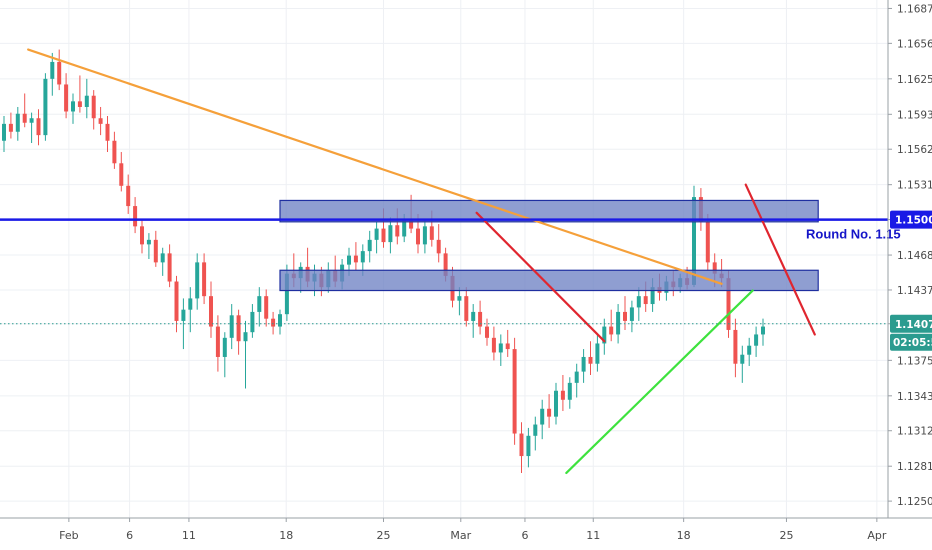 Image resolution: width=932 pixels, height=550 pixels. I want to click on y-tick-label: 1.16250, so click(914, 80).